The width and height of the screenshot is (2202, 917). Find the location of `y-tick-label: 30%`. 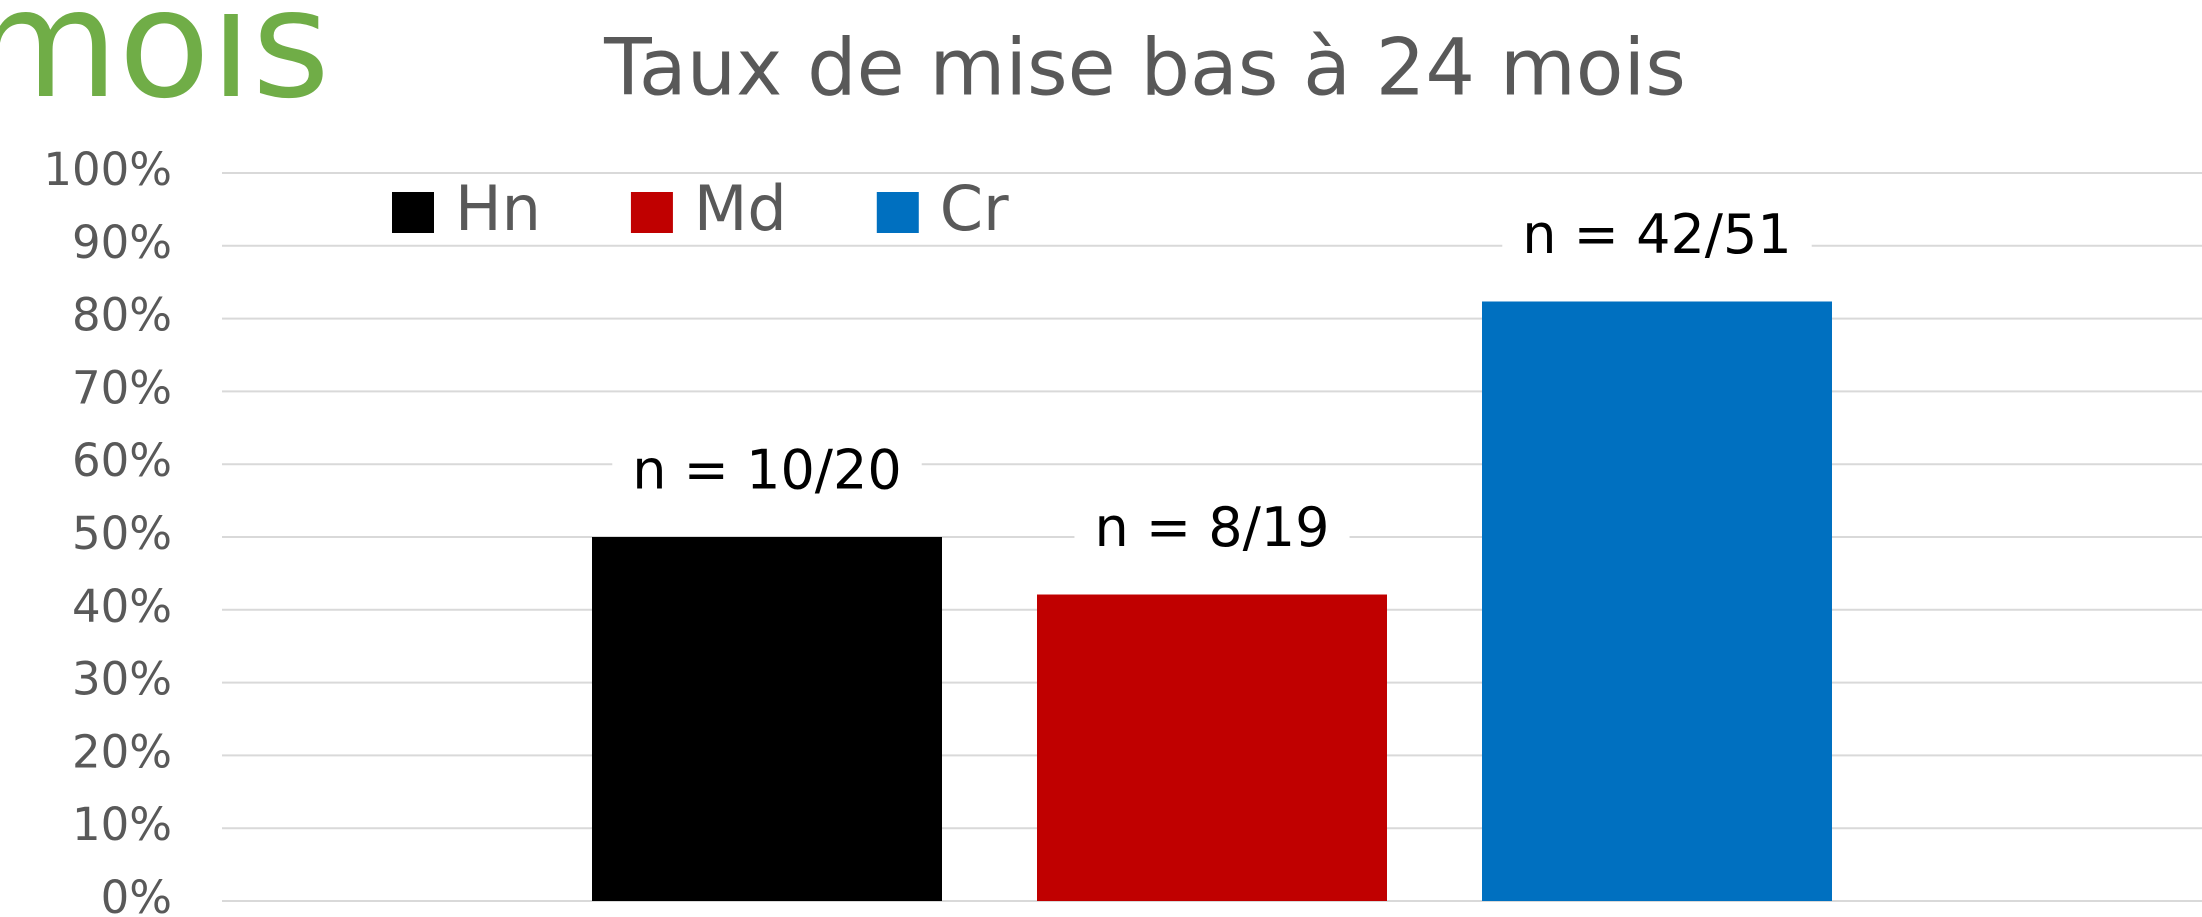

y-tick-label: 30% is located at coordinates (122, 679).